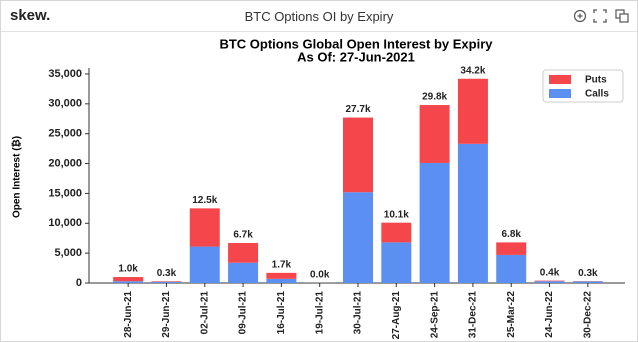 This screenshot has width=638, height=342. I want to click on total-label: 27.7k, so click(357, 109).